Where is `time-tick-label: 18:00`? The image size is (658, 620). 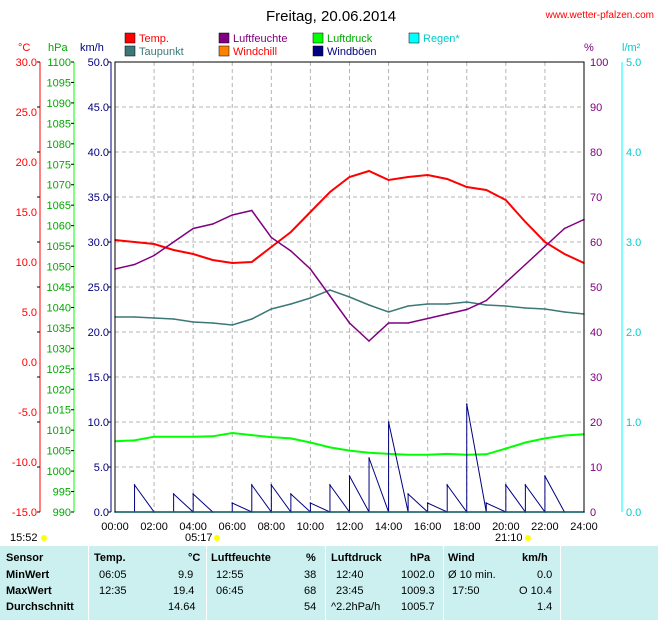
time-tick-label: 18:00 is located at coordinates (467, 527).